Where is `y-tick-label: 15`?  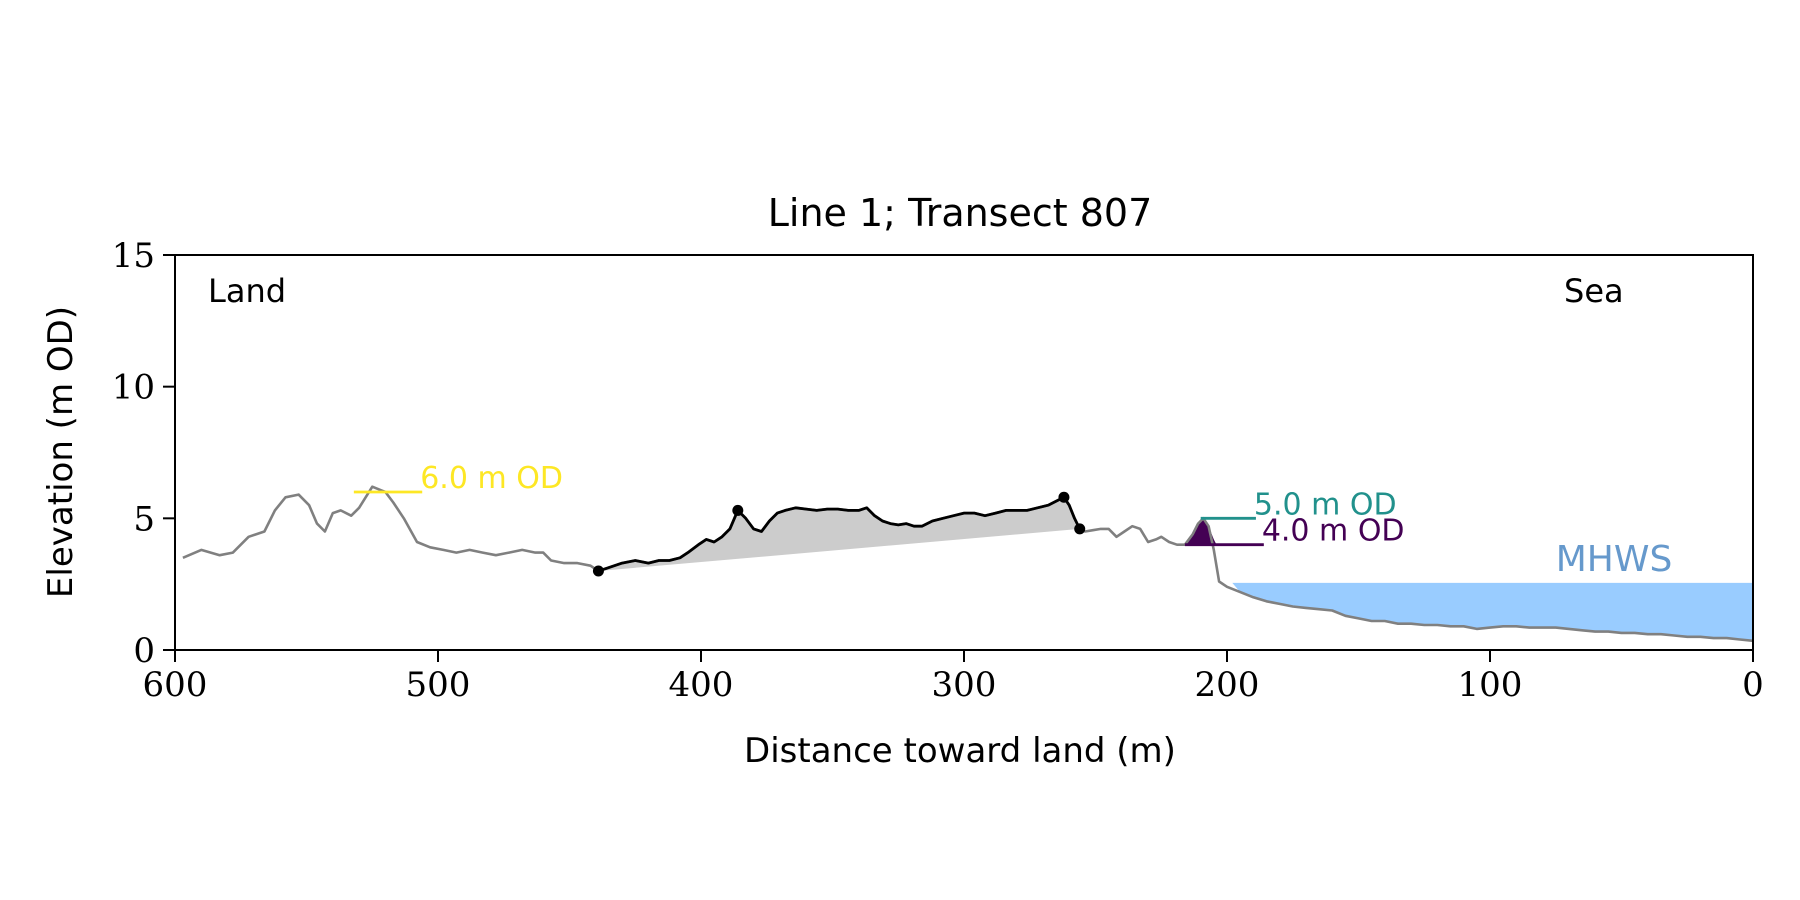 y-tick-label: 15 is located at coordinates (133, 256).